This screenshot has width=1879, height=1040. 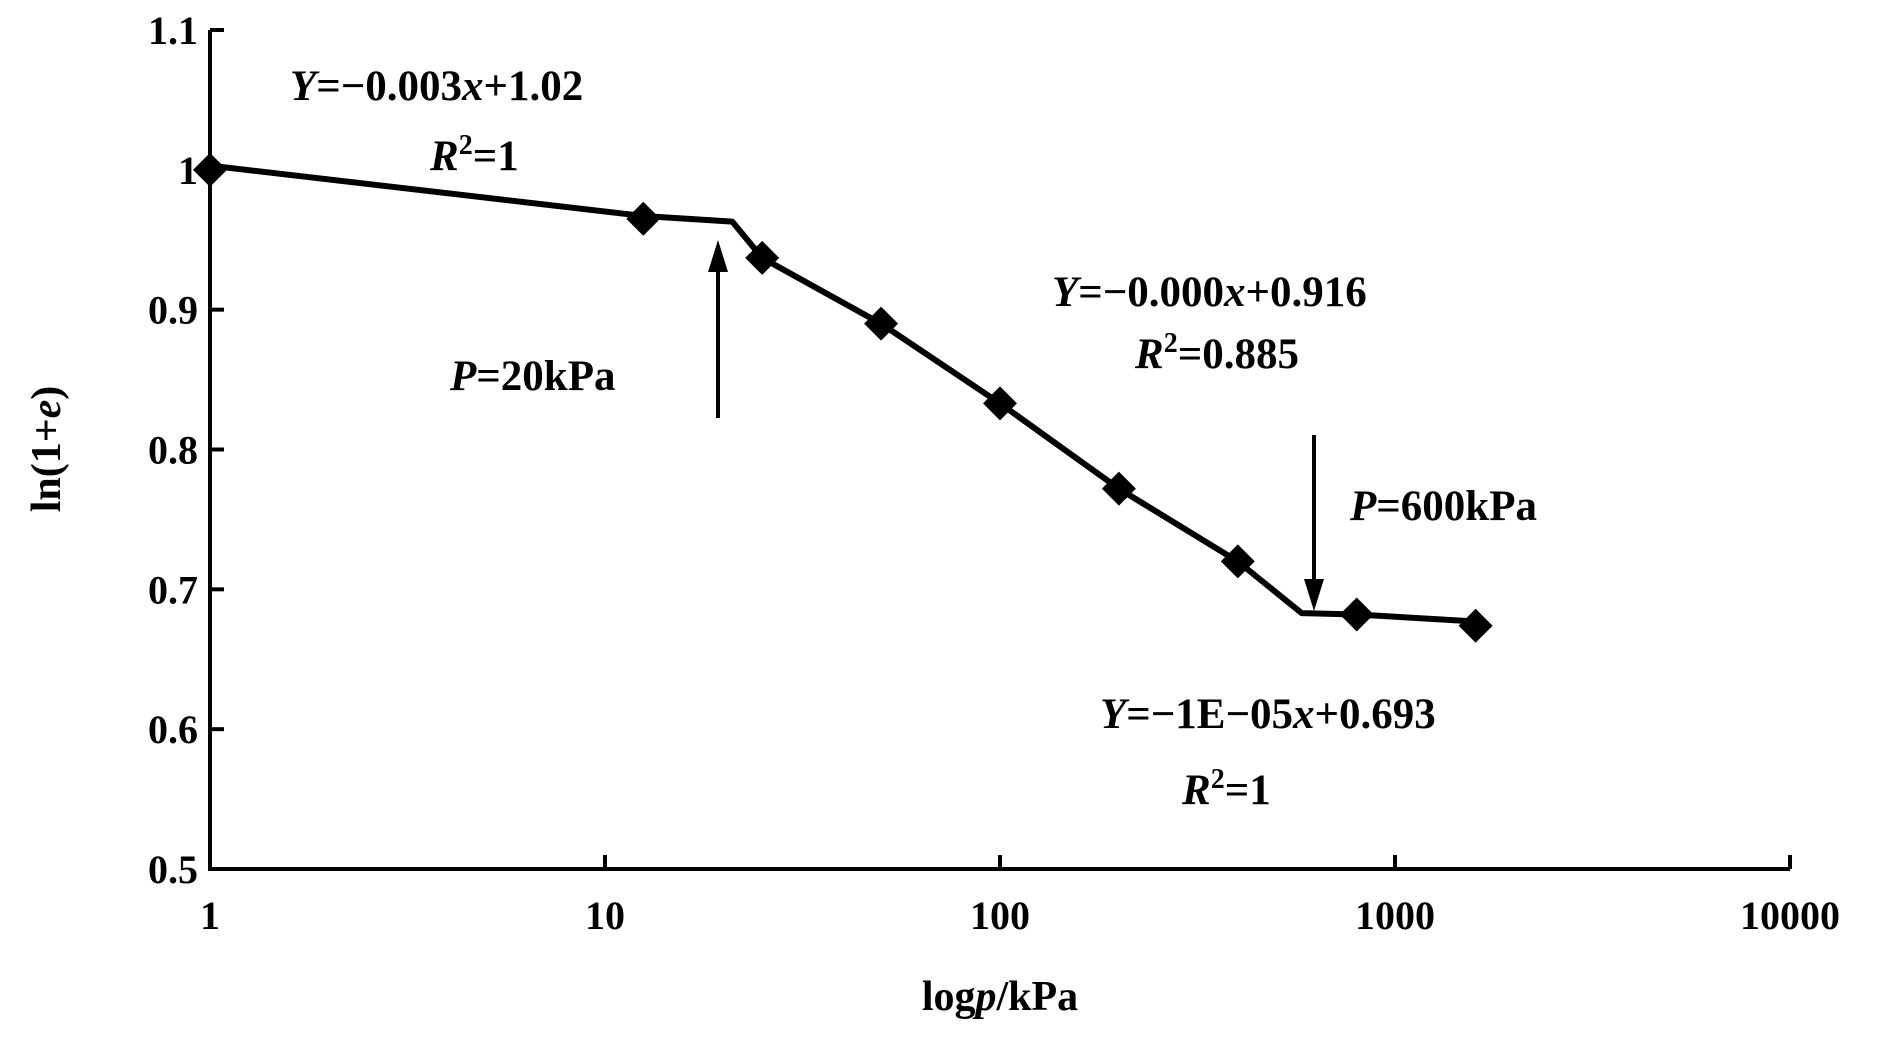 What do you see at coordinates (1000, 997) in the screenshot?
I see `x-axis-title: logp/kPa` at bounding box center [1000, 997].